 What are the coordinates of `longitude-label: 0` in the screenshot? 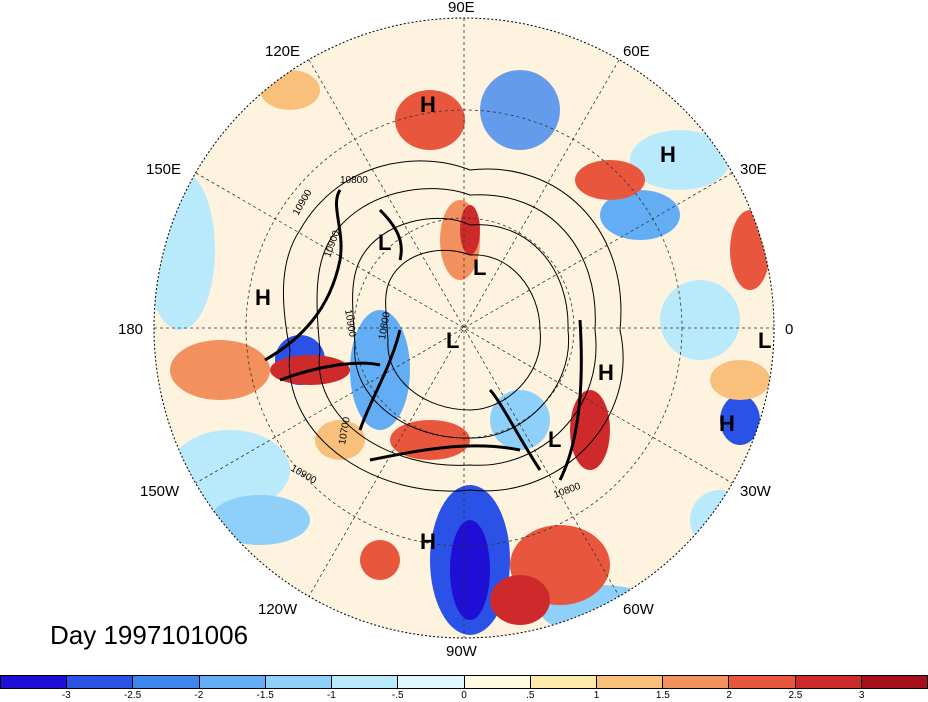 It's located at (789, 329).